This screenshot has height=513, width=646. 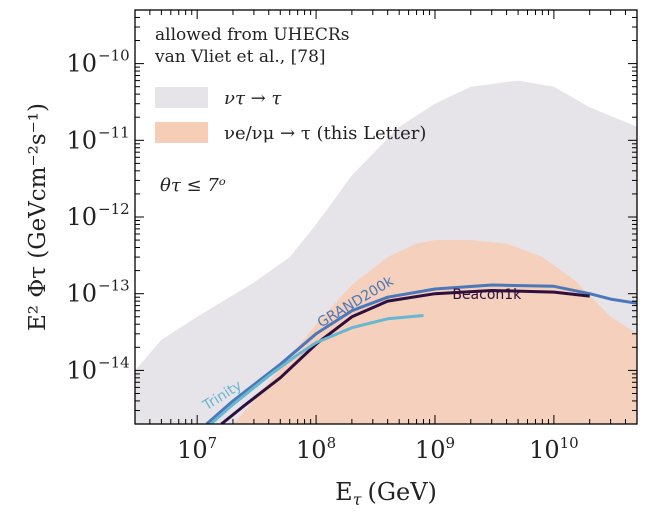 I want to click on annotation-line1: allowed from UHECRs, so click(x=252, y=35).